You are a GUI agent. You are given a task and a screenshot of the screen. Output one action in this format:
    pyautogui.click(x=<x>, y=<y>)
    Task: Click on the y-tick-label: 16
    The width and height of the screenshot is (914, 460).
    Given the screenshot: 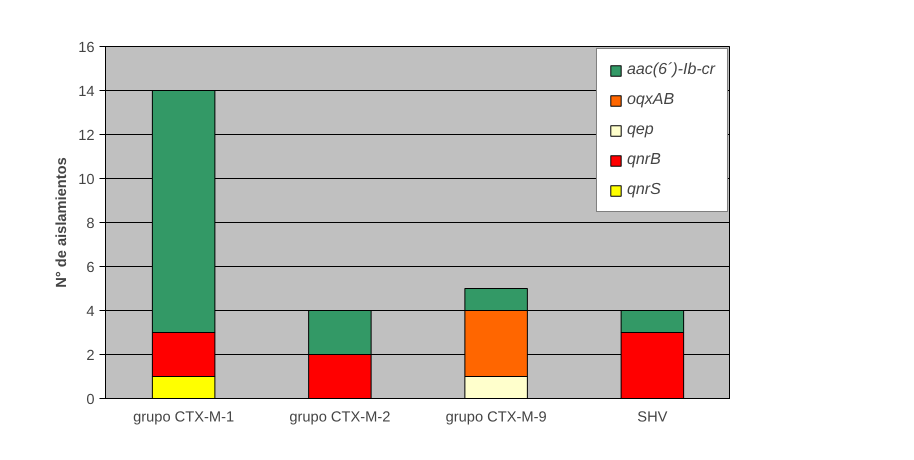 What is the action you would take?
    pyautogui.click(x=86, y=48)
    